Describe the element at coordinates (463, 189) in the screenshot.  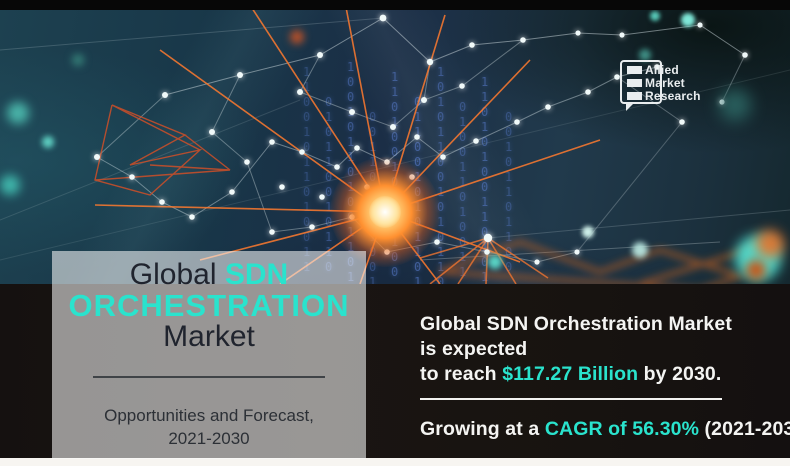
I see `binary-stream: 0 1 0 0 1 1 0 1 0 0 1 1` at that location.